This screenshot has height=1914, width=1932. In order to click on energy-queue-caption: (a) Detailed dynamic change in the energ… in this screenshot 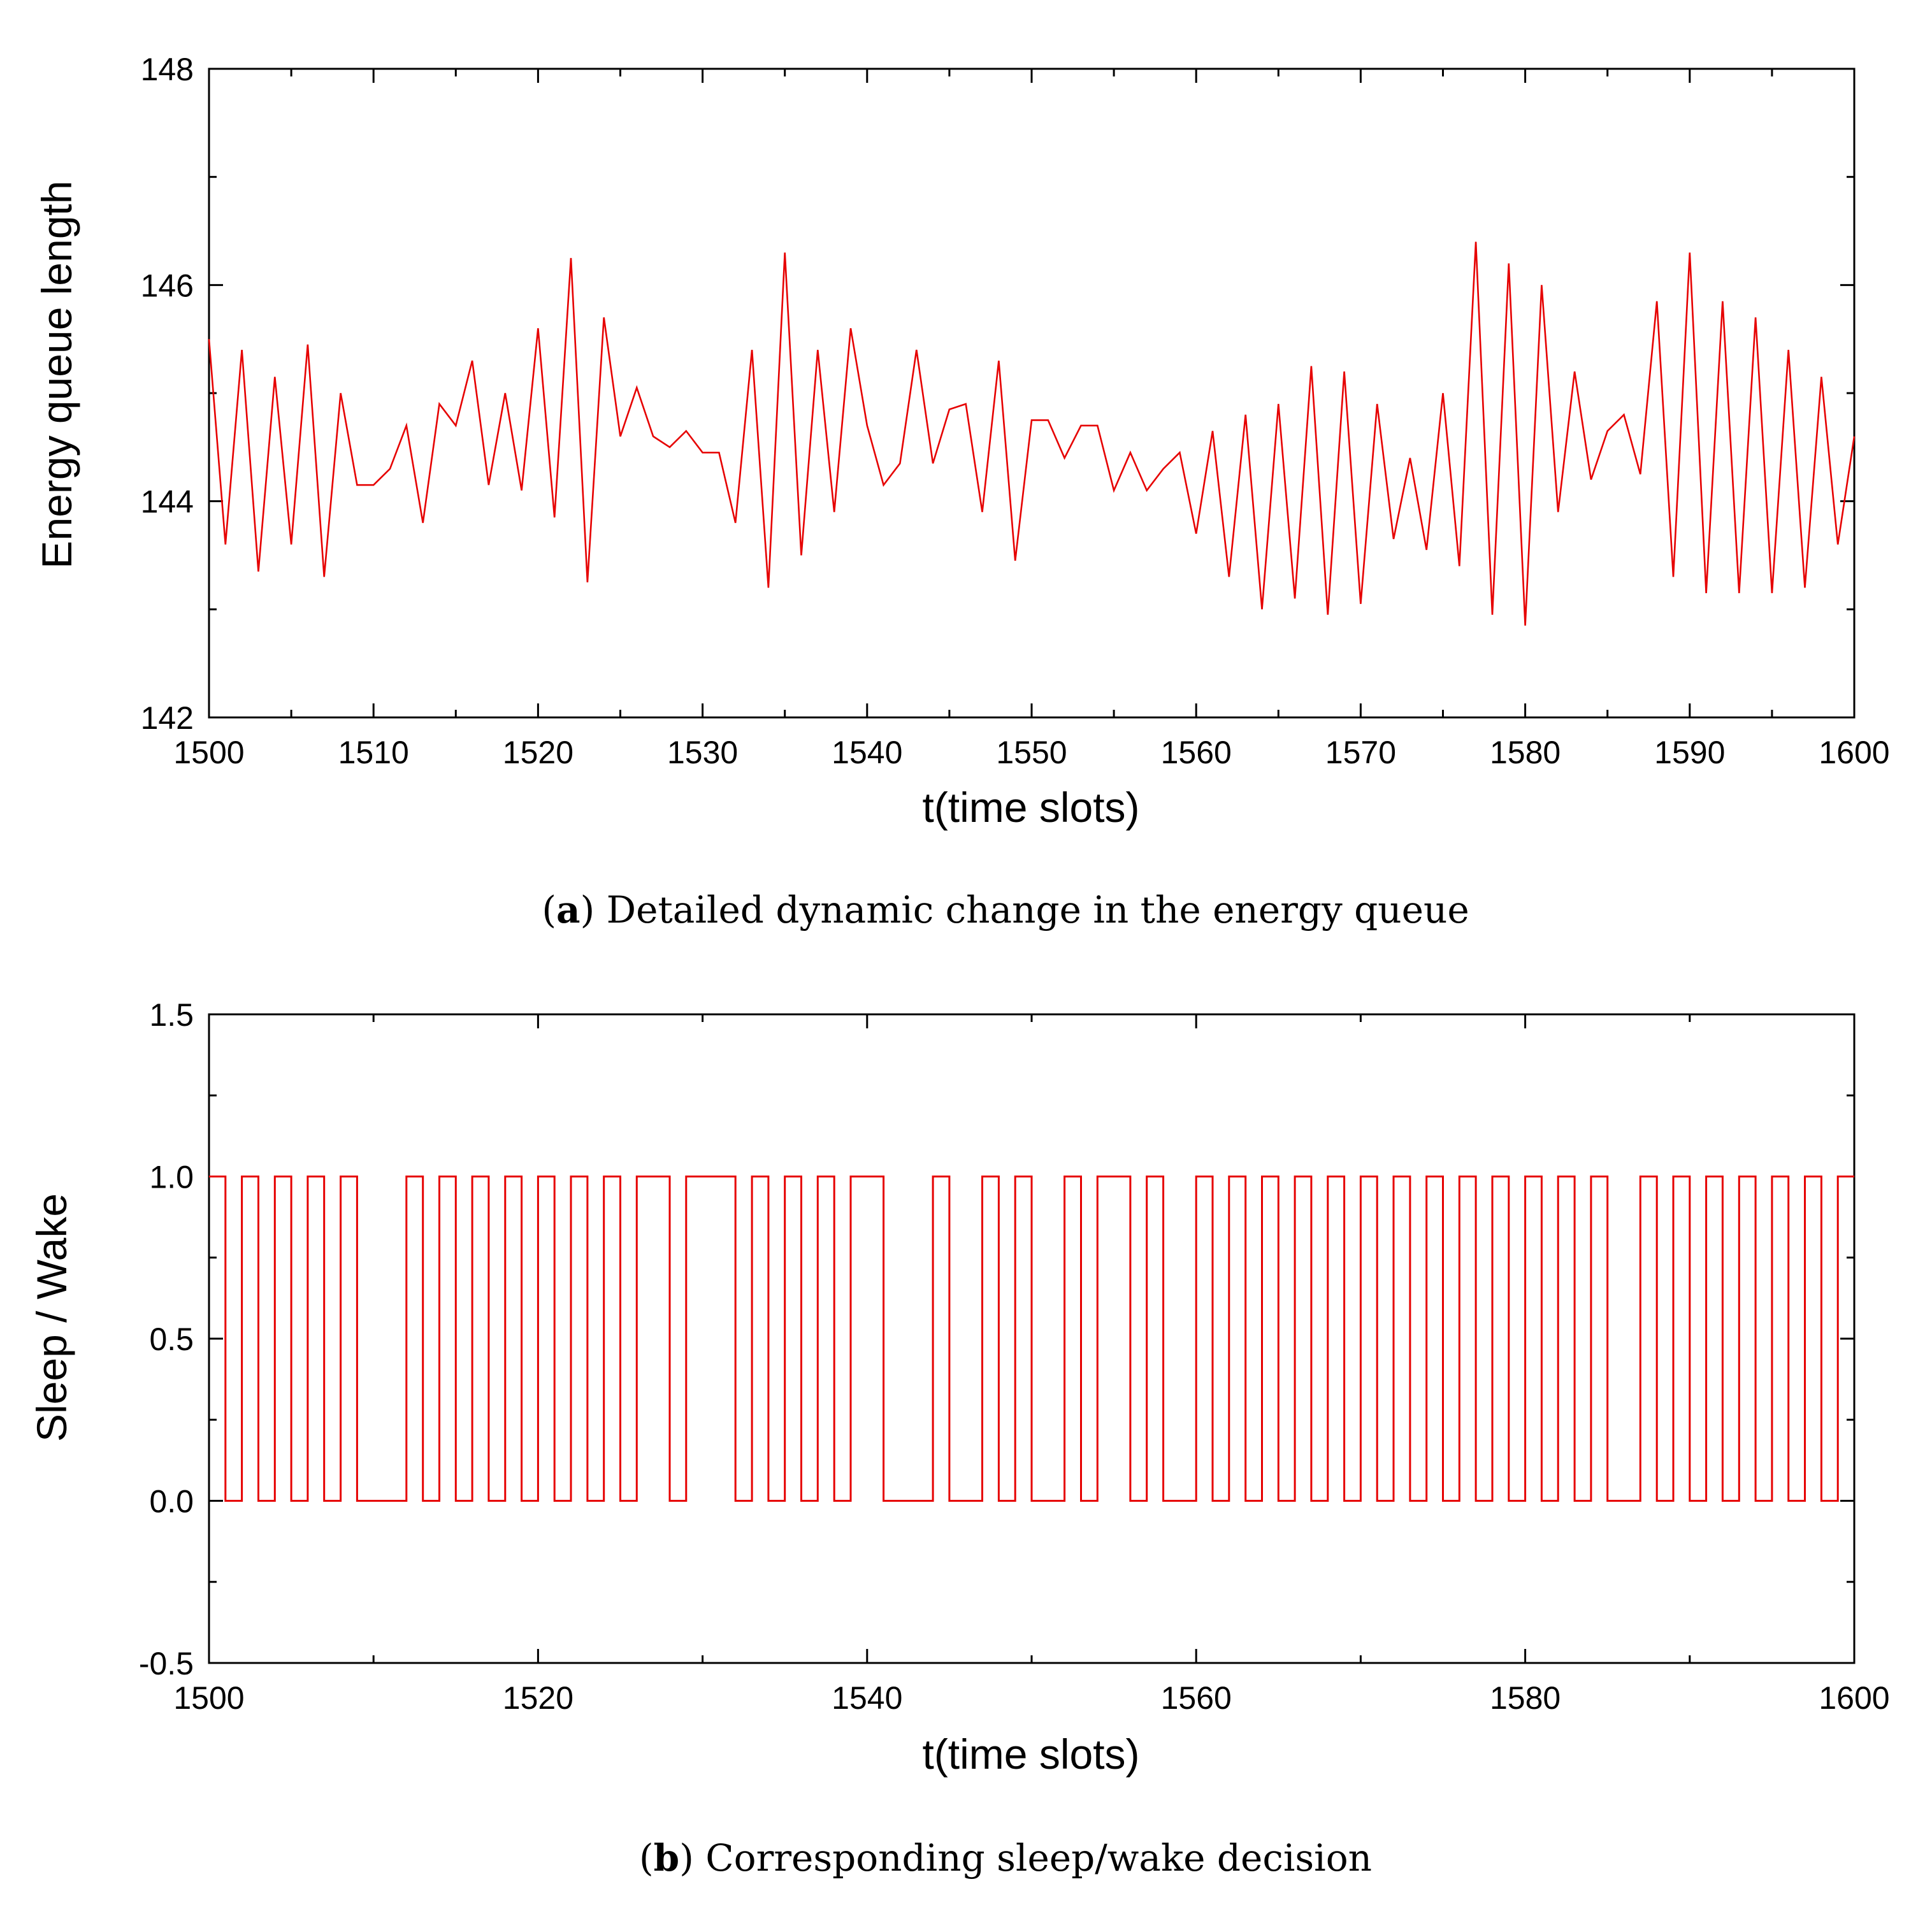, I will do `click(1006, 910)`.